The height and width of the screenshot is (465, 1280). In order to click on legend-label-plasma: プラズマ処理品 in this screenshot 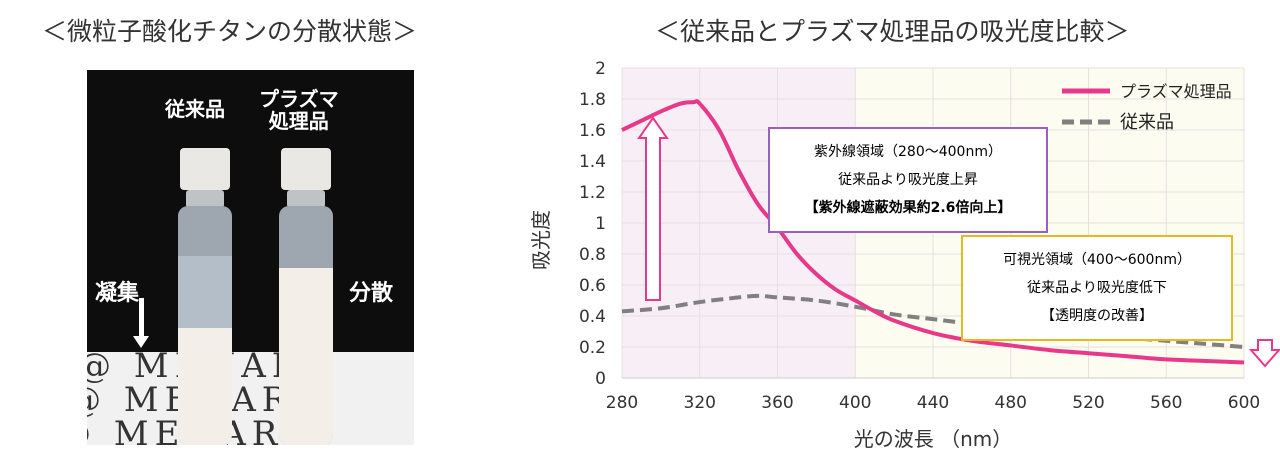, I will do `click(1176, 91)`.